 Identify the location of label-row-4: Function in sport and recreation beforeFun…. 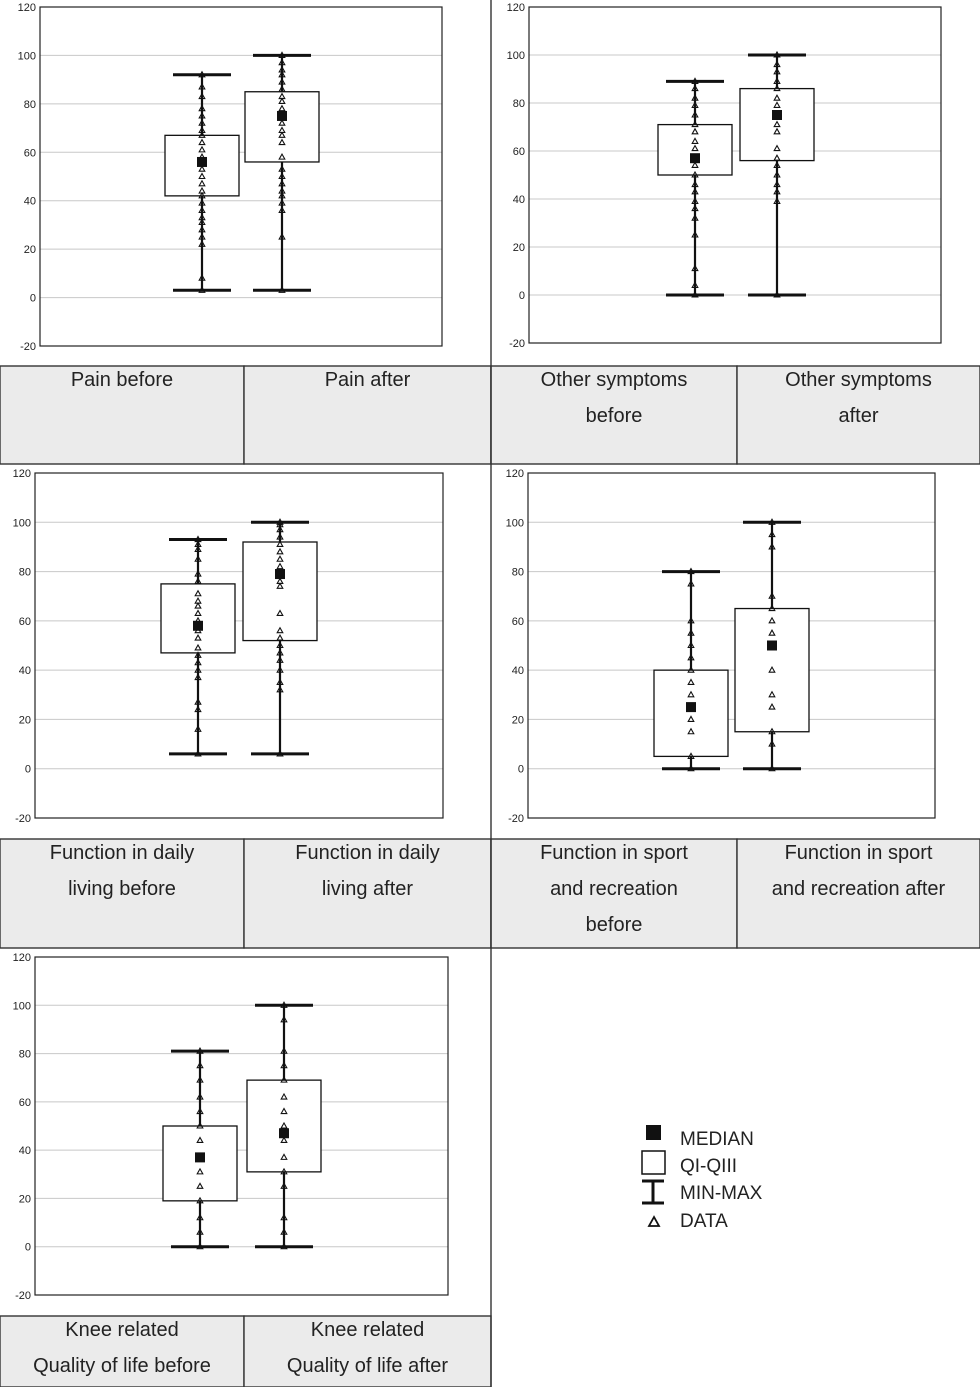
(735, 893).